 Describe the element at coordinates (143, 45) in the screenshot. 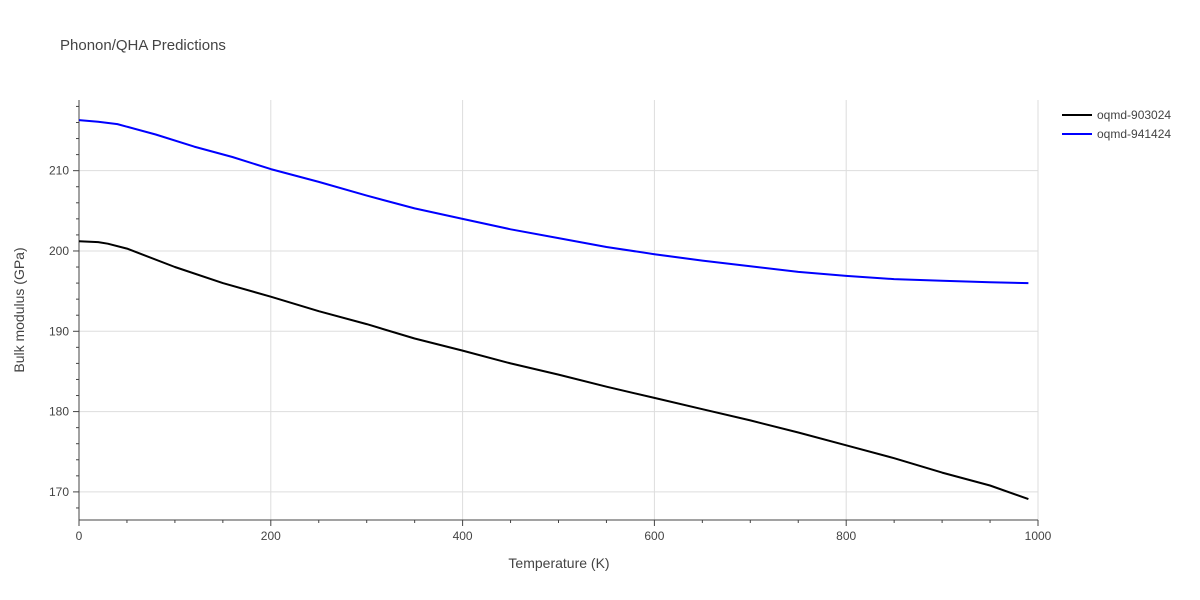

I see `chart-title: Phonon/QHA Predictions` at that location.